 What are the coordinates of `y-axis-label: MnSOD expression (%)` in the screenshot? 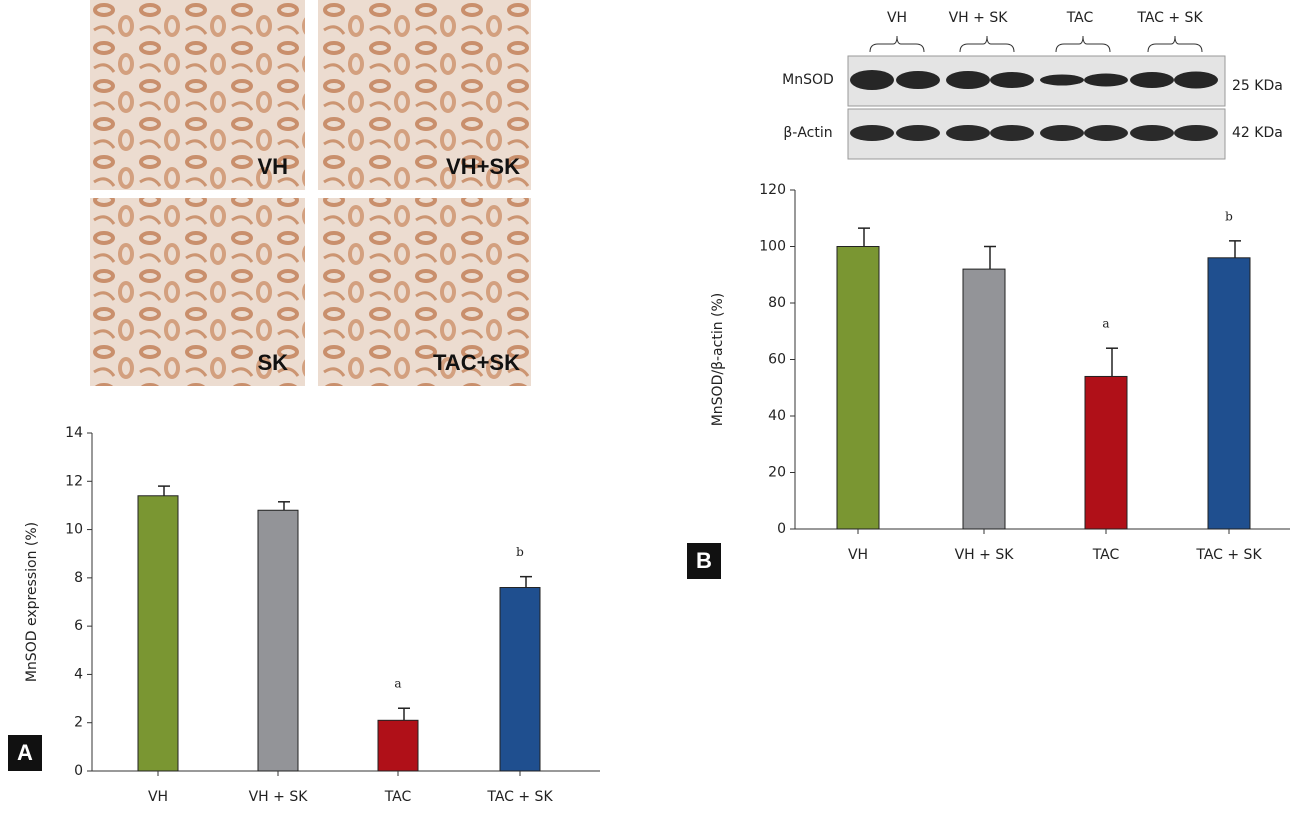 It's located at (32, 602).